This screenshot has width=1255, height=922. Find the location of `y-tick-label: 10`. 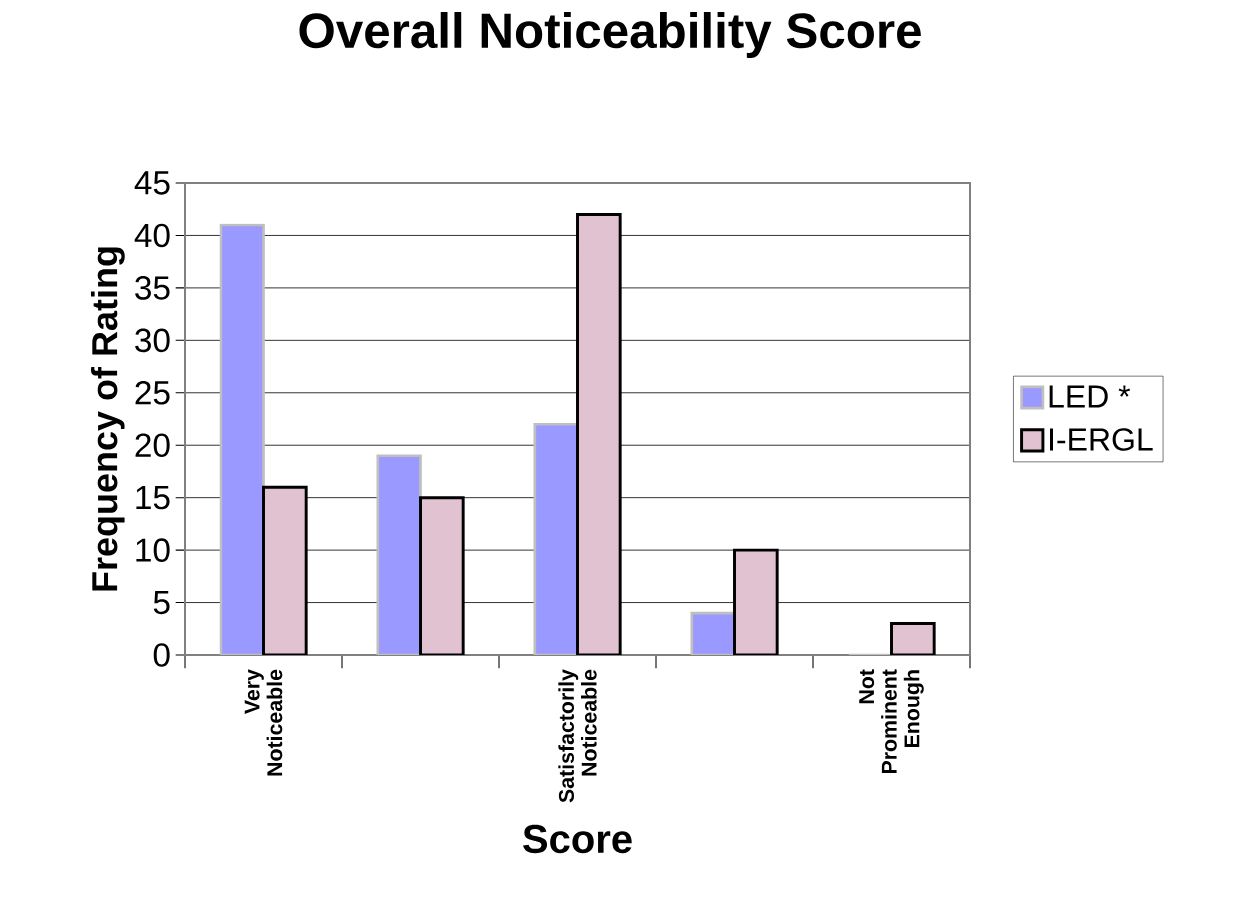

y-tick-label: 10 is located at coordinates (153, 550).